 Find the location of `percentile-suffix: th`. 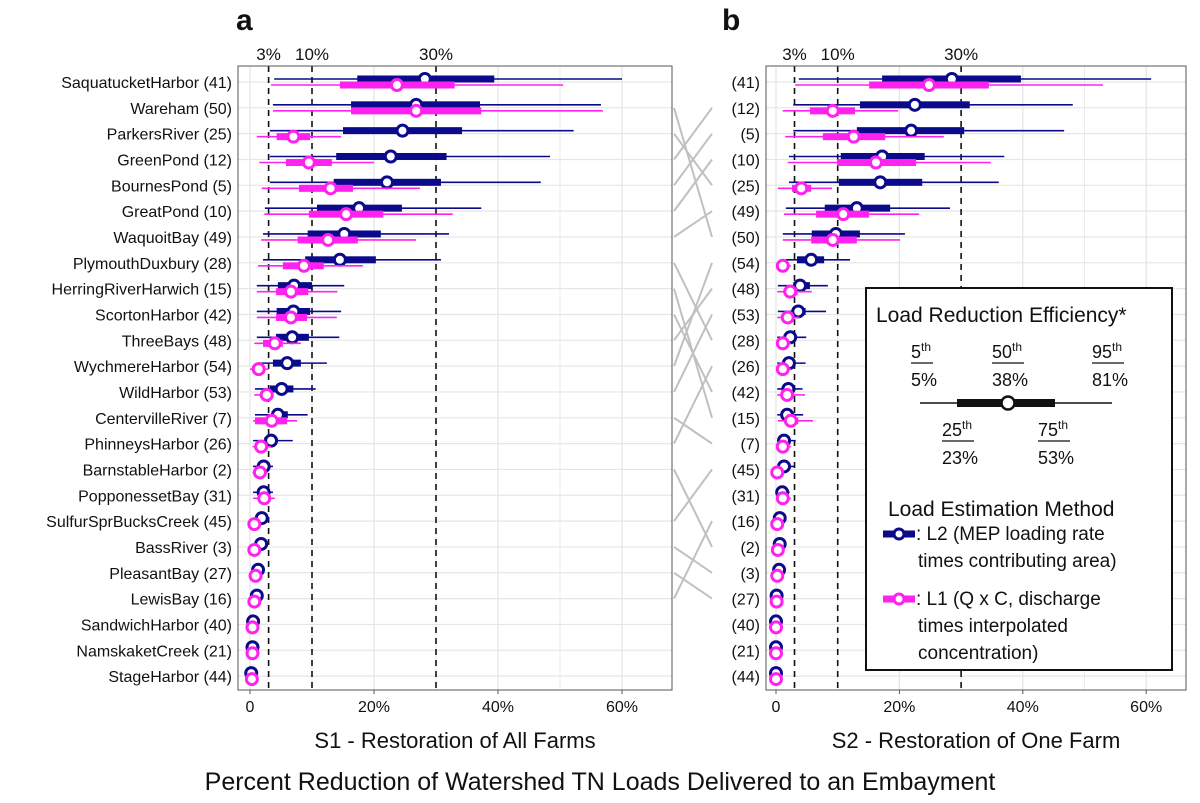

percentile-suffix: th is located at coordinates (926, 347).